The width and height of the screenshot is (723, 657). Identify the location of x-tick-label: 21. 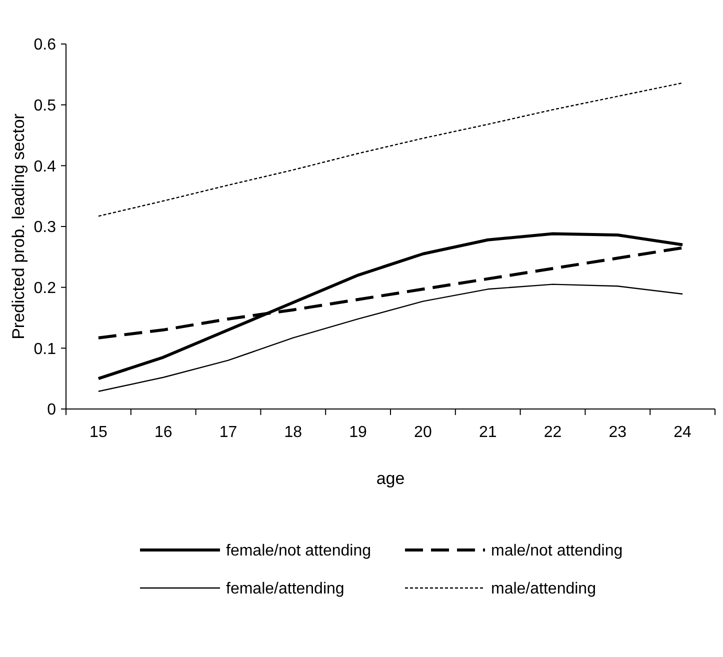
(487, 432).